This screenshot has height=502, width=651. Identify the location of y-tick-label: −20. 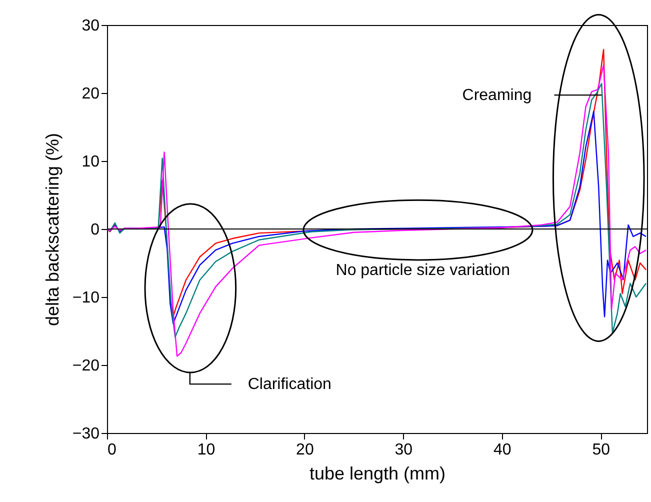
(86, 366).